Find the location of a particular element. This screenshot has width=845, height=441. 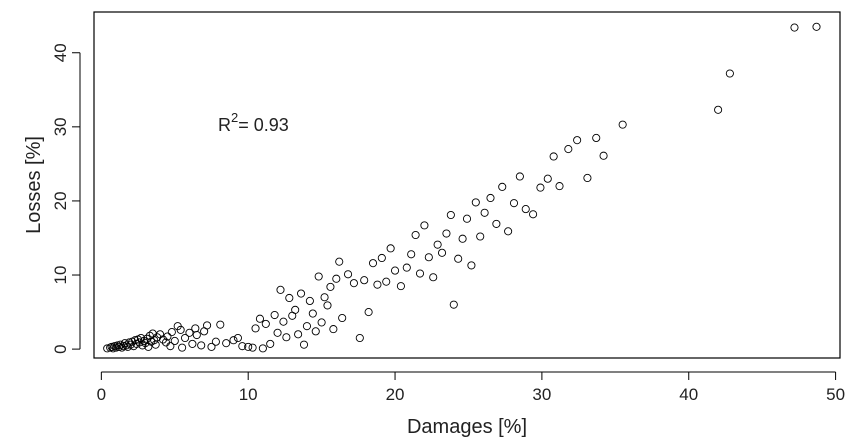

r-squared-exponent: 2 is located at coordinates (234, 117).